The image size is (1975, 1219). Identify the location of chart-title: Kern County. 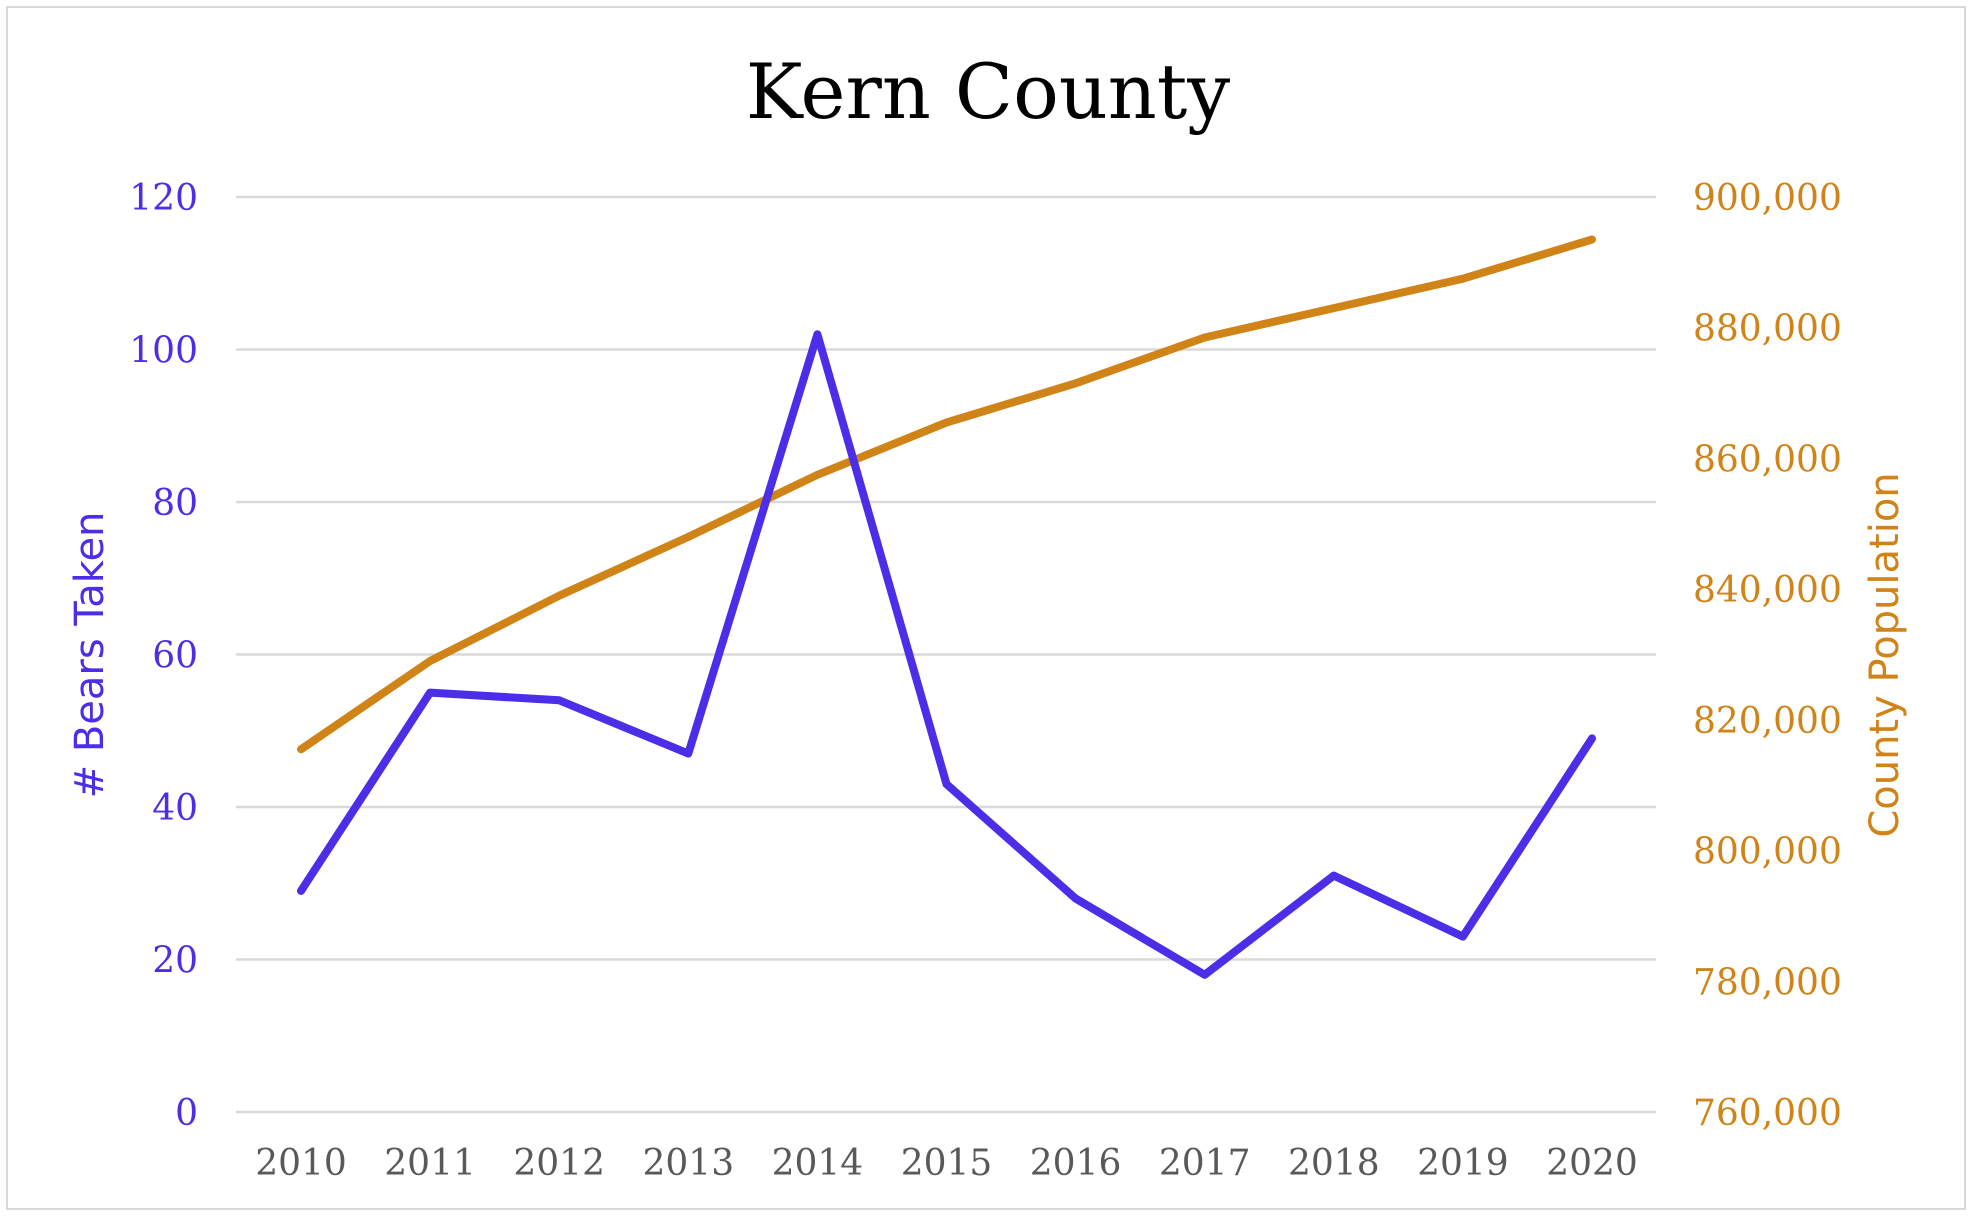
(988, 91).